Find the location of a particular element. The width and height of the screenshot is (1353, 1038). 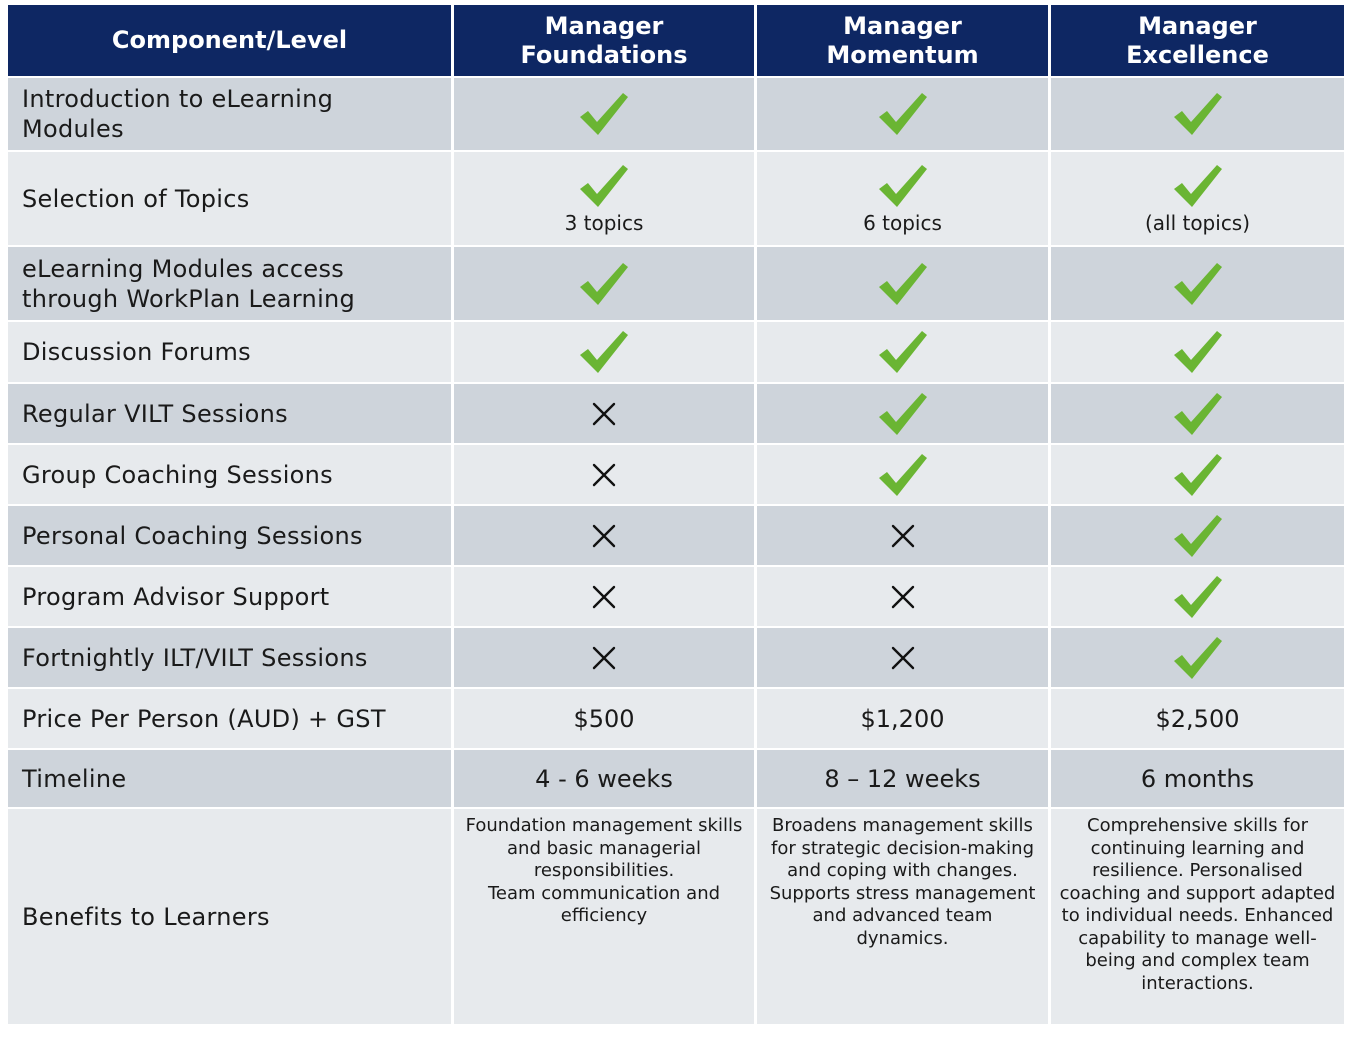

row-label: Regular VILT Sessions is located at coordinates (229, 413).